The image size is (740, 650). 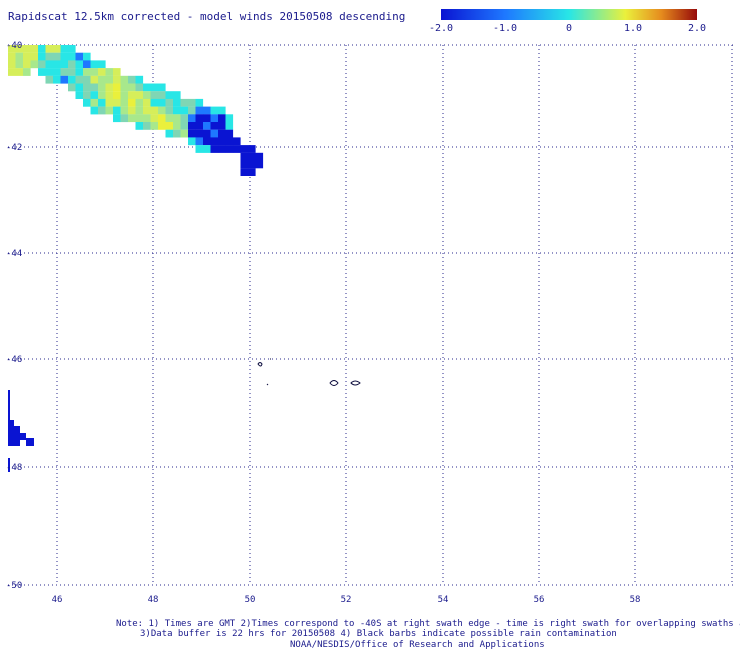 What do you see at coordinates (635, 600) in the screenshot?
I see `lon-label: 58` at bounding box center [635, 600].